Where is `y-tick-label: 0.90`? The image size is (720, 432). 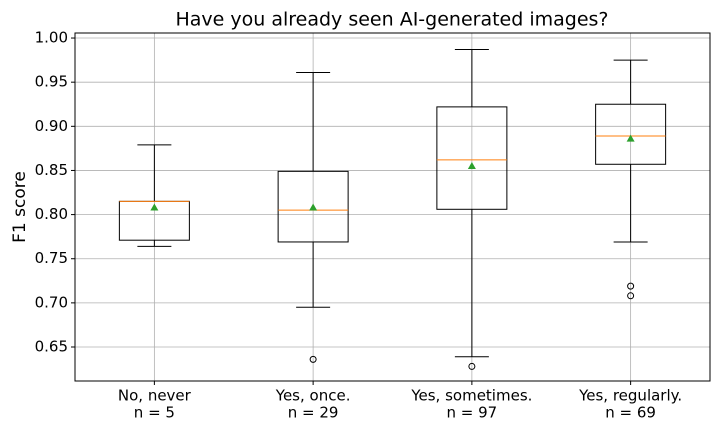
y-tick-label: 0.90 is located at coordinates (51, 126).